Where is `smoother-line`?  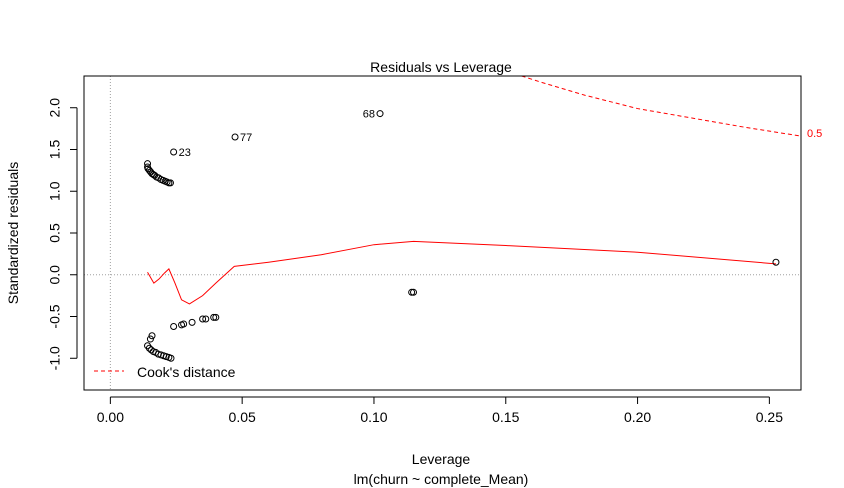 smoother-line is located at coordinates (461, 272).